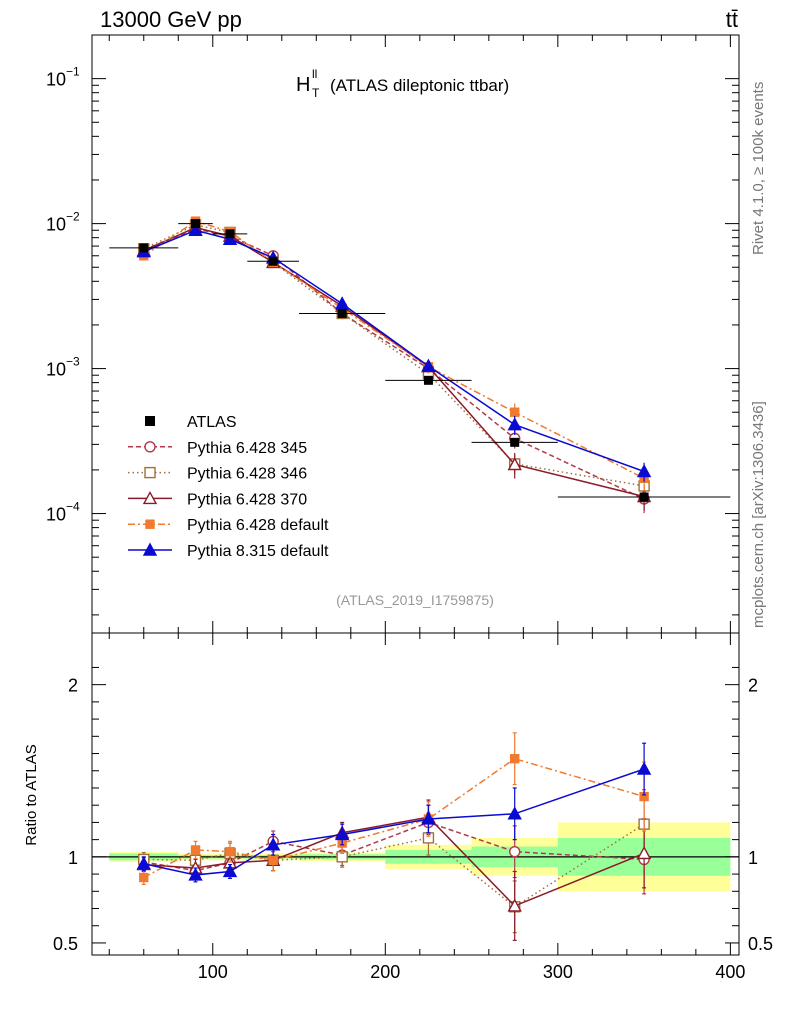  I want to click on analysis-tag: (ATLAS_2019_I1759875), so click(415, 600).